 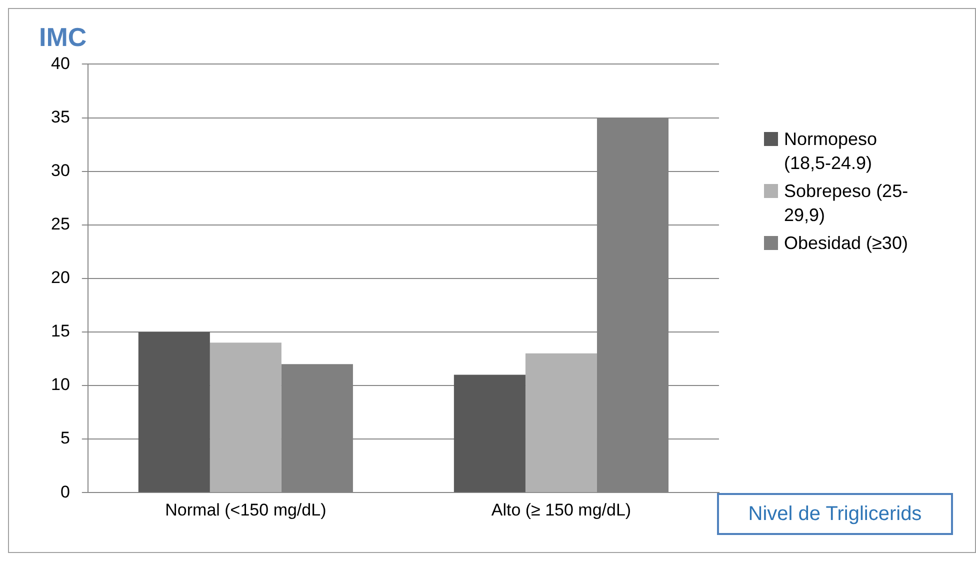 What do you see at coordinates (835, 514) in the screenshot?
I see `x-axis-title: Nivel de Triglicerids` at bounding box center [835, 514].